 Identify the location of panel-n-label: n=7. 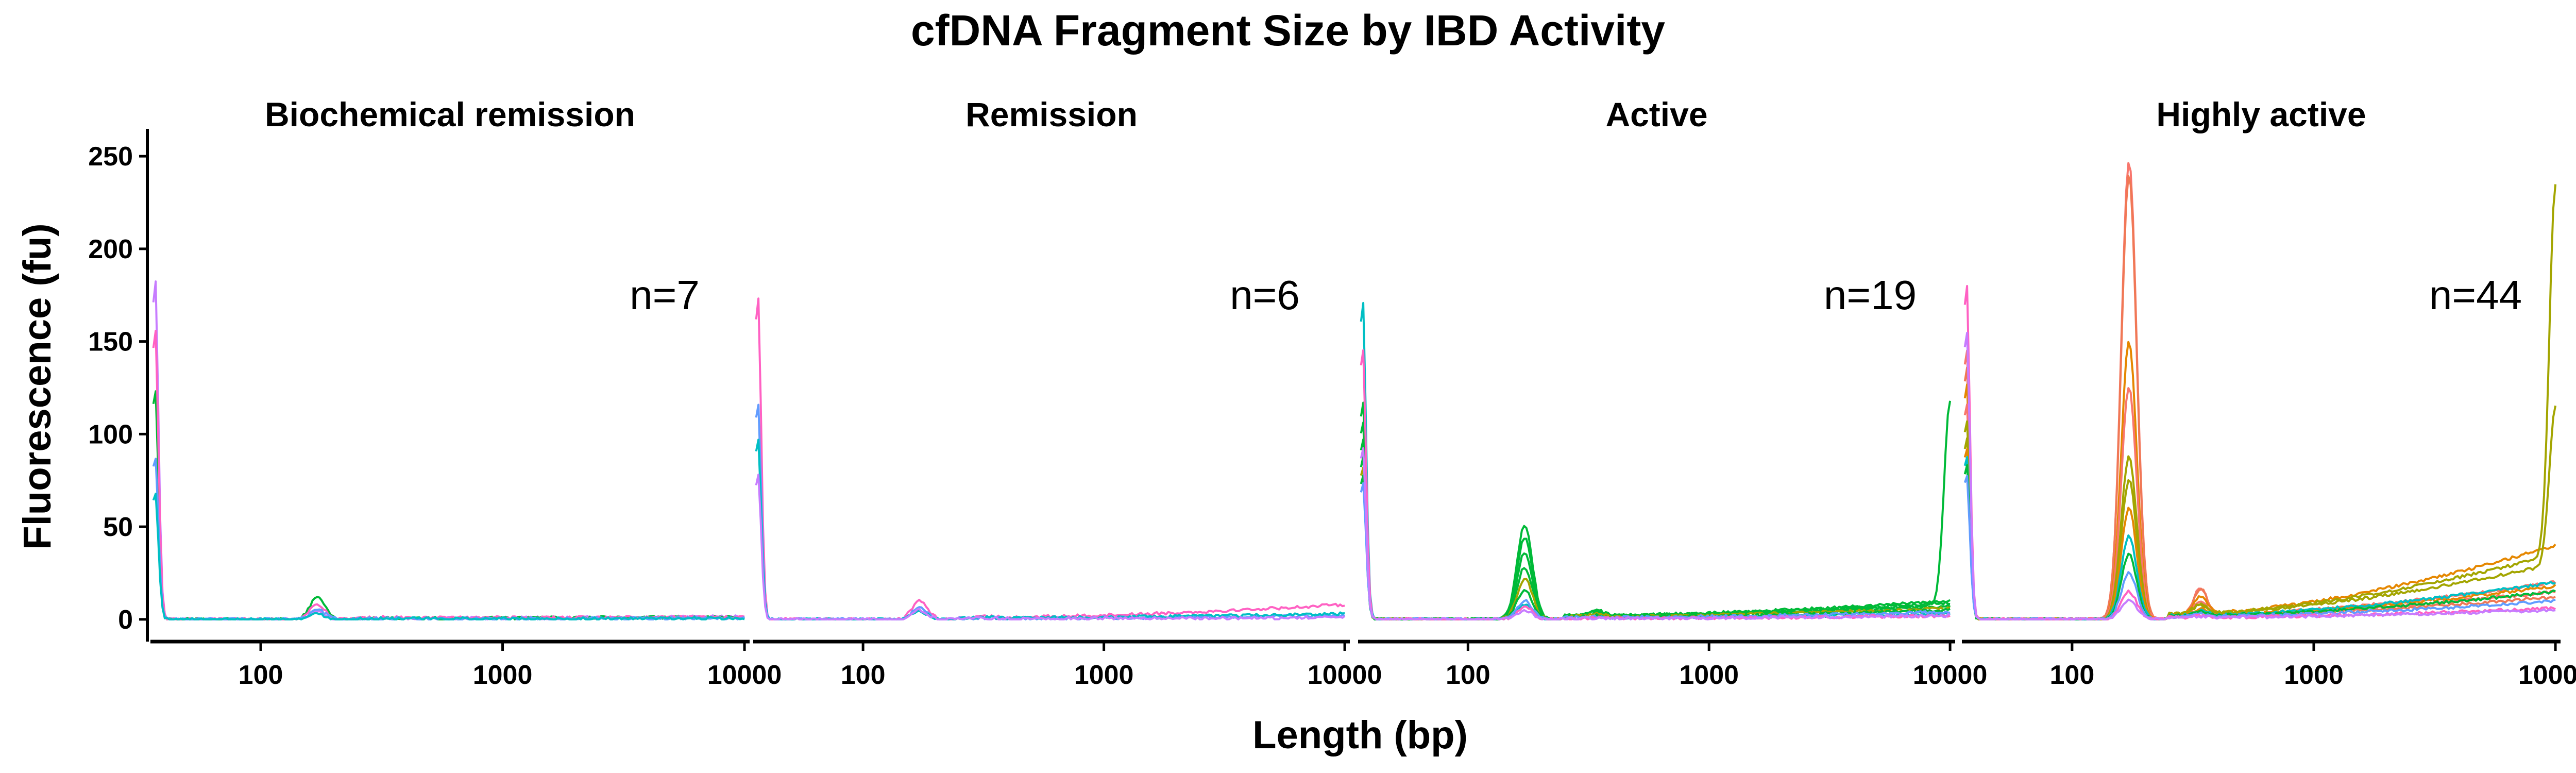
(665, 295).